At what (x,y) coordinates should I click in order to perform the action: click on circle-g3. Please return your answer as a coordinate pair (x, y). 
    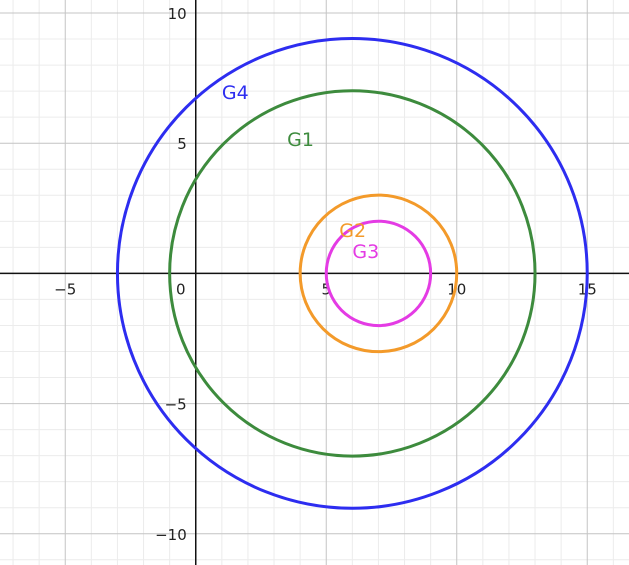
    Looking at the image, I should click on (378, 273).